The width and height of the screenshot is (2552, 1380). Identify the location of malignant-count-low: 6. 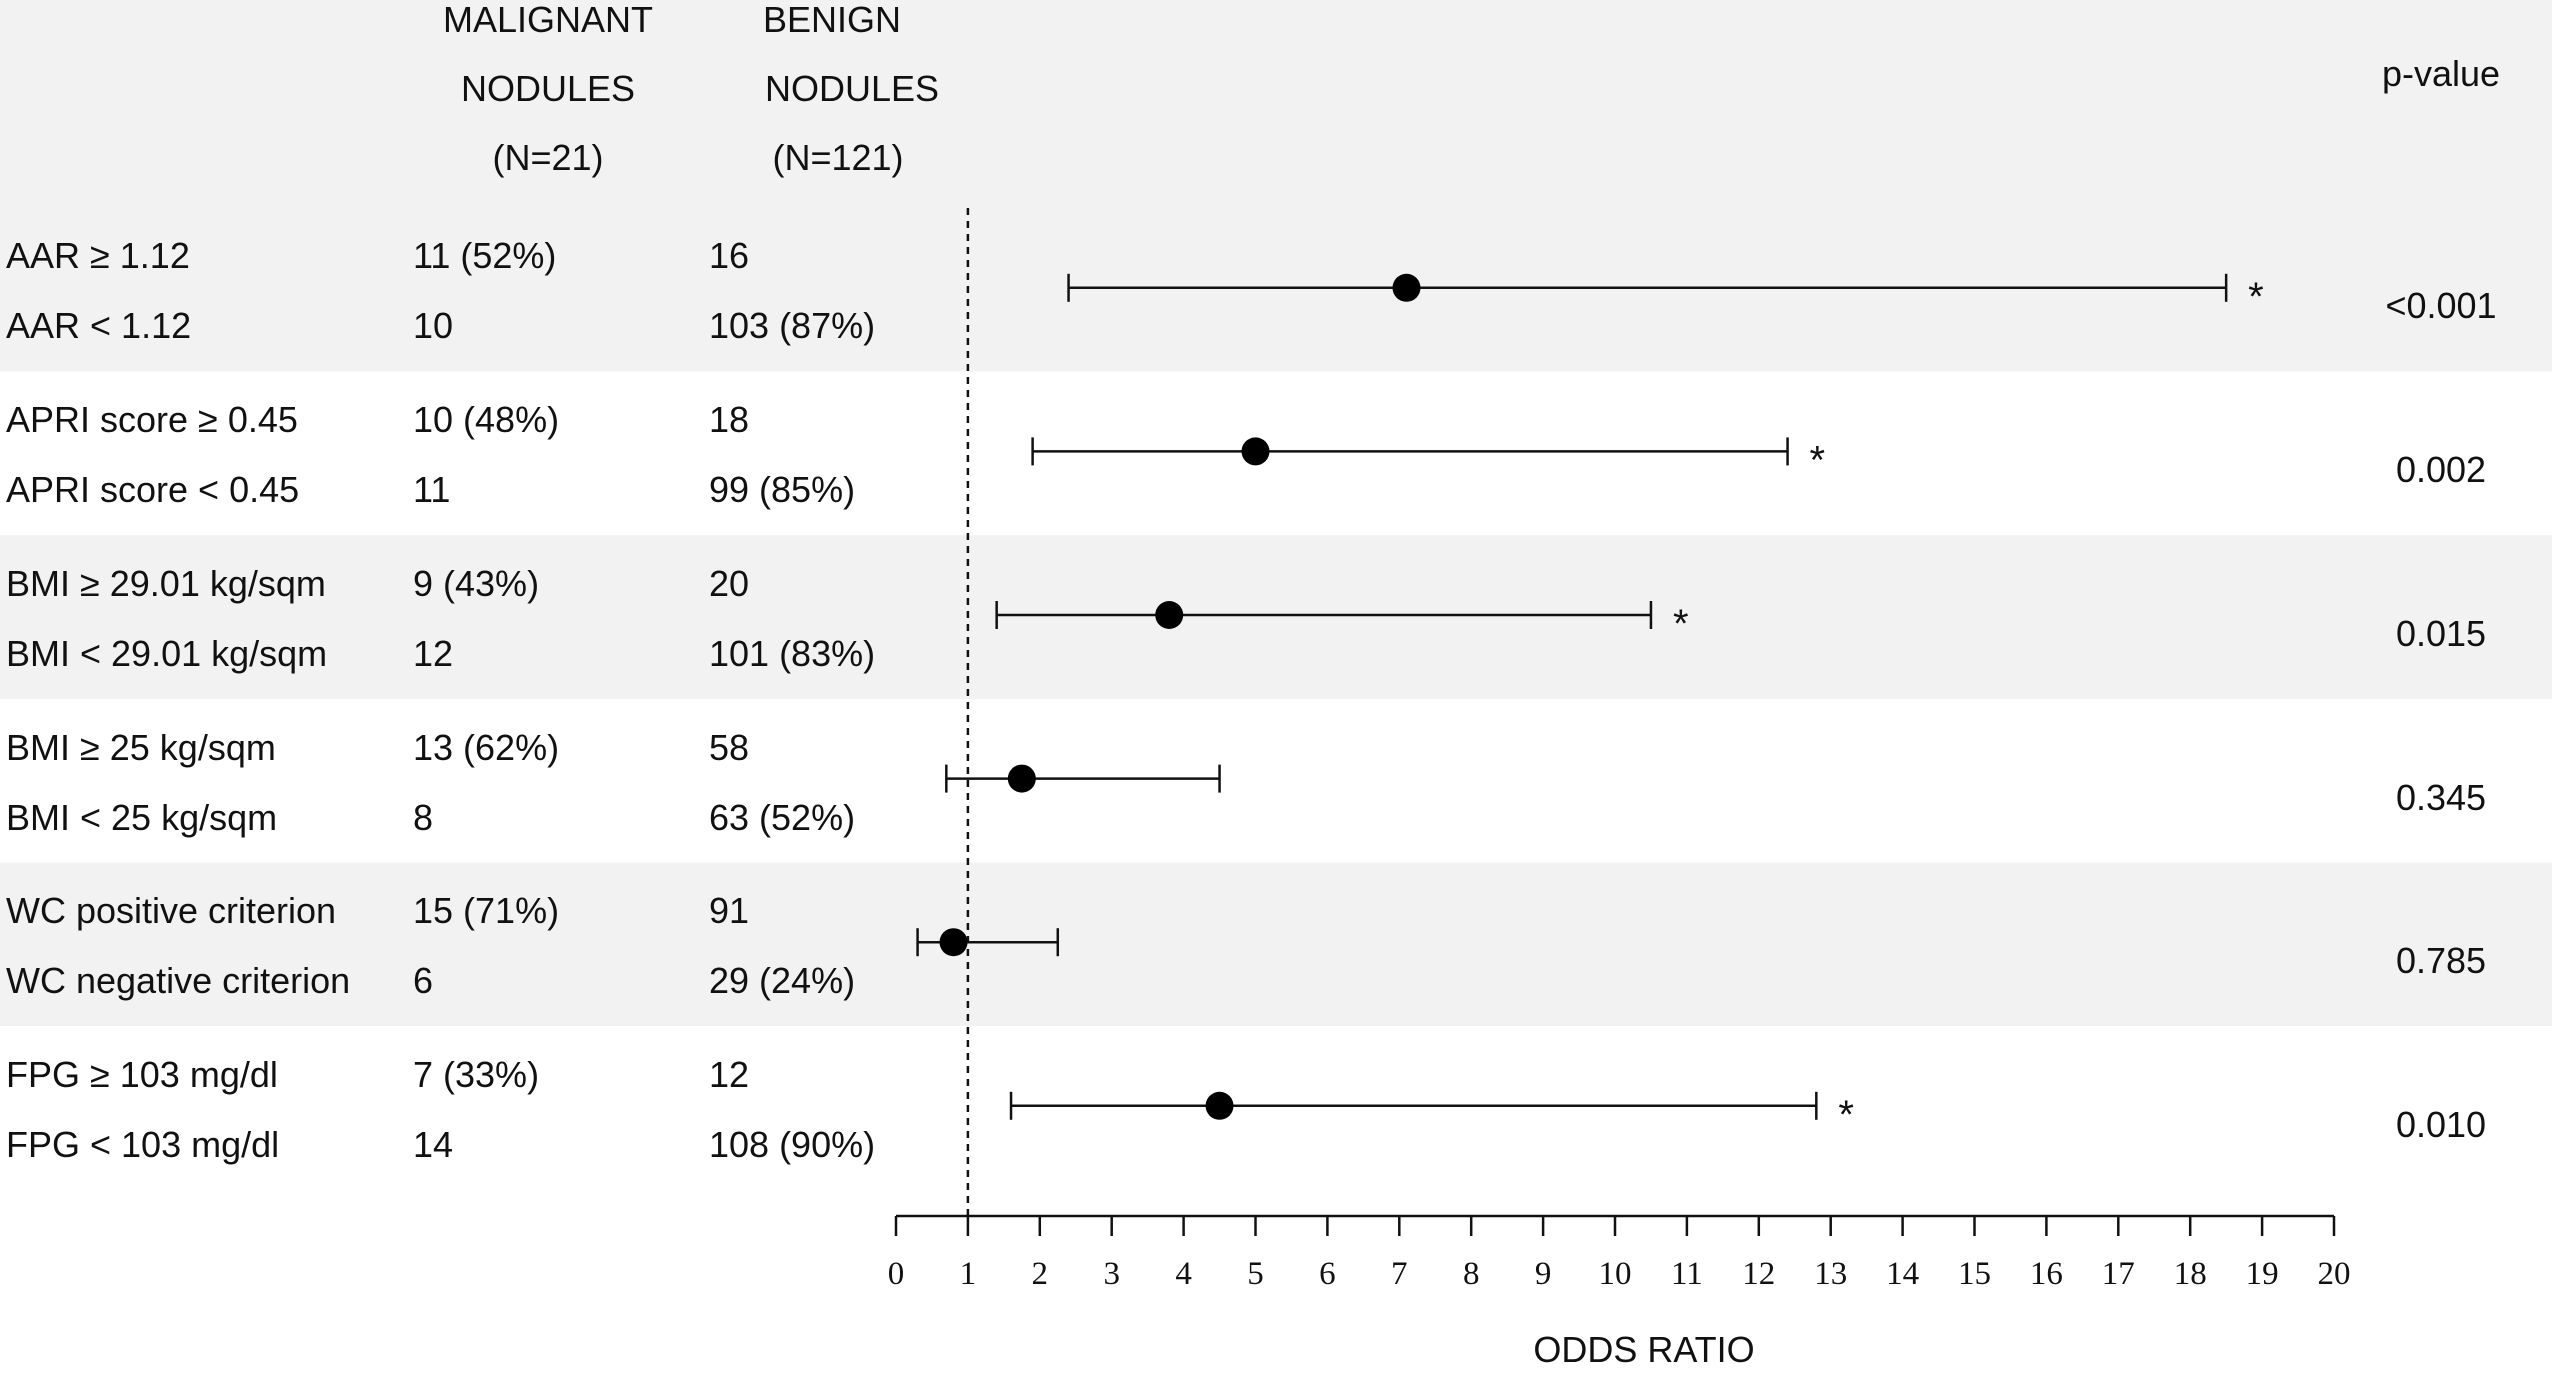
(423, 980).